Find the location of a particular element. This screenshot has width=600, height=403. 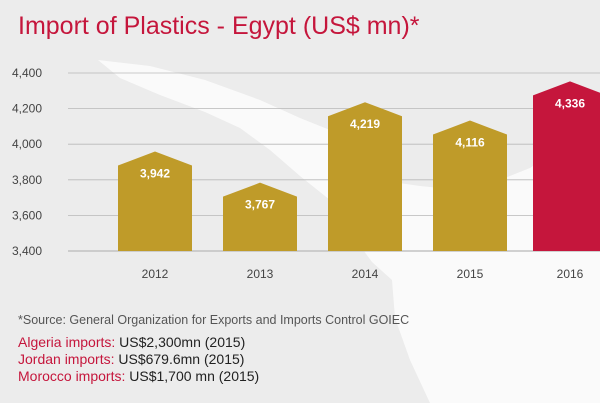

import-value: US$2,300mn (2015) is located at coordinates (182, 342).